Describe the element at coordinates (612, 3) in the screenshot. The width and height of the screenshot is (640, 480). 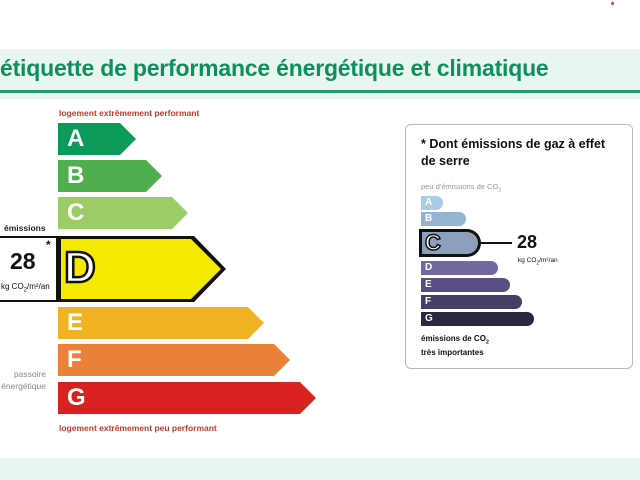
I see `notification-dot-icon` at that location.